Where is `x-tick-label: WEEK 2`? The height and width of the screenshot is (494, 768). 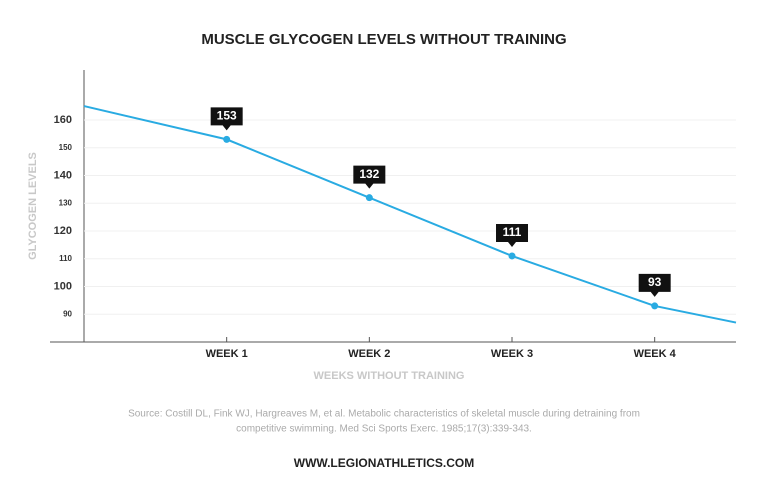
x-tick-label: WEEK 2 is located at coordinates (369, 354).